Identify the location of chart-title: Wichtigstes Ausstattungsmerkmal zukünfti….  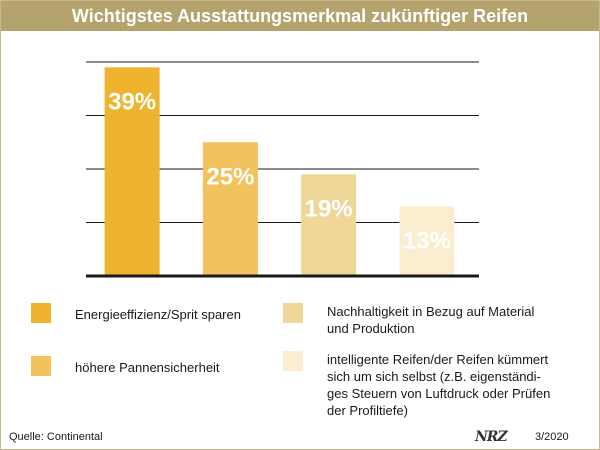
(300, 16).